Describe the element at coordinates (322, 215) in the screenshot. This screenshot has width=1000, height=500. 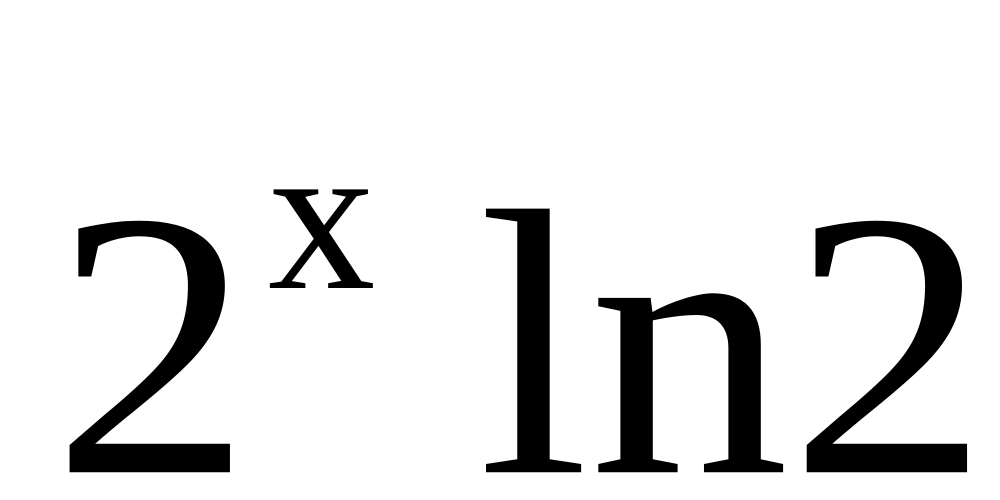
I see `formula-exponent: x` at that location.